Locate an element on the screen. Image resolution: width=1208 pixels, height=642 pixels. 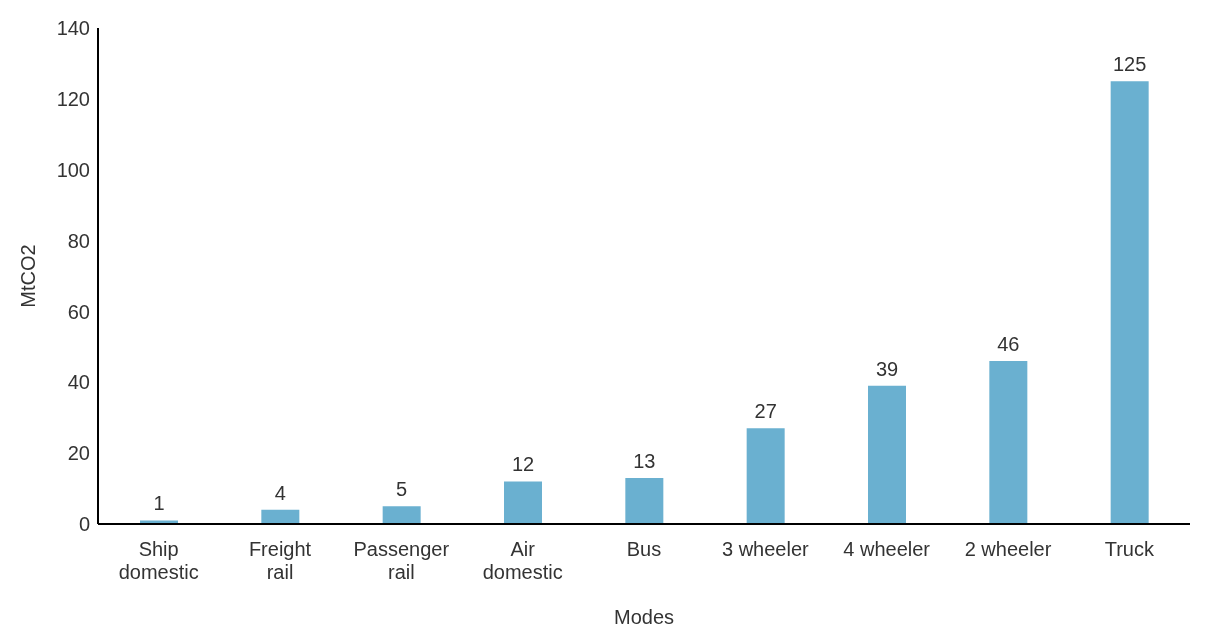
x-tick-label: Air domestic is located at coordinates (522, 560).